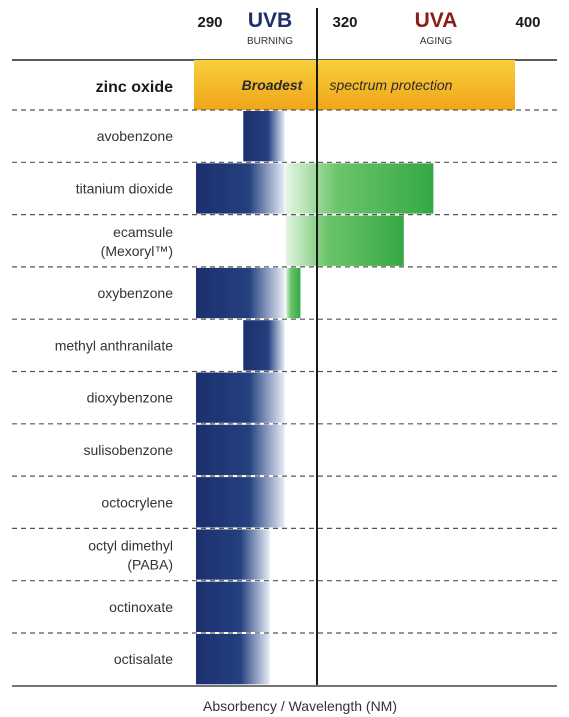 This screenshot has height=717, width=569. What do you see at coordinates (233, 659) in the screenshot?
I see `uvb-bar-octisalate` at bounding box center [233, 659].